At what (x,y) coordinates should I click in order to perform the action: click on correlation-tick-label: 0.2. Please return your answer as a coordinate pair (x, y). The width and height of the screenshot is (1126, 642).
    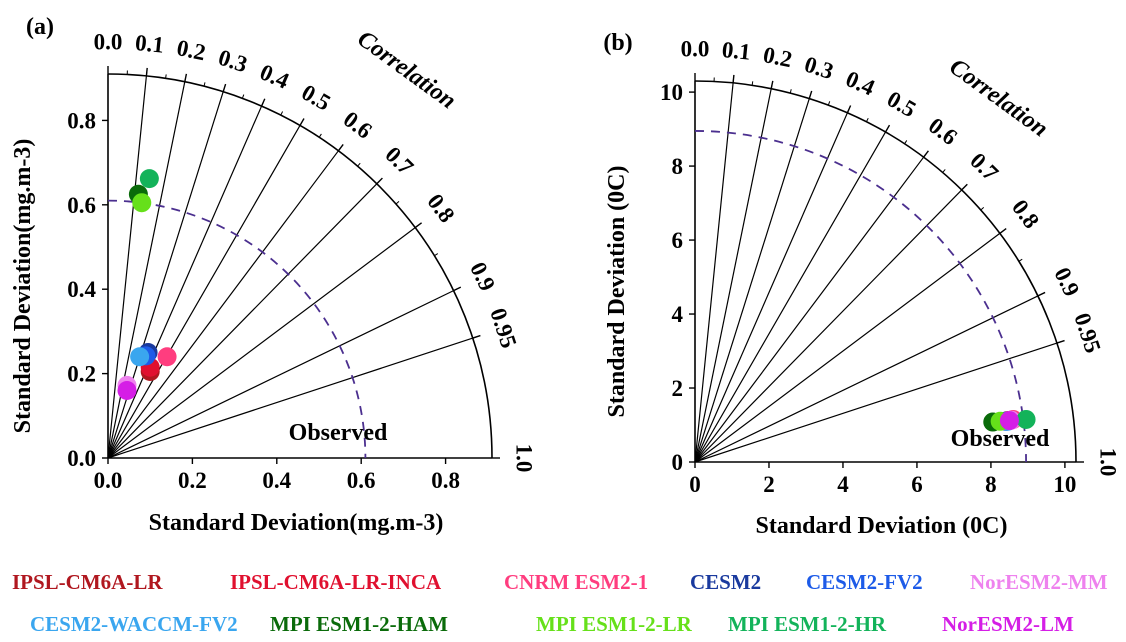
    Looking at the image, I should click on (777, 57).